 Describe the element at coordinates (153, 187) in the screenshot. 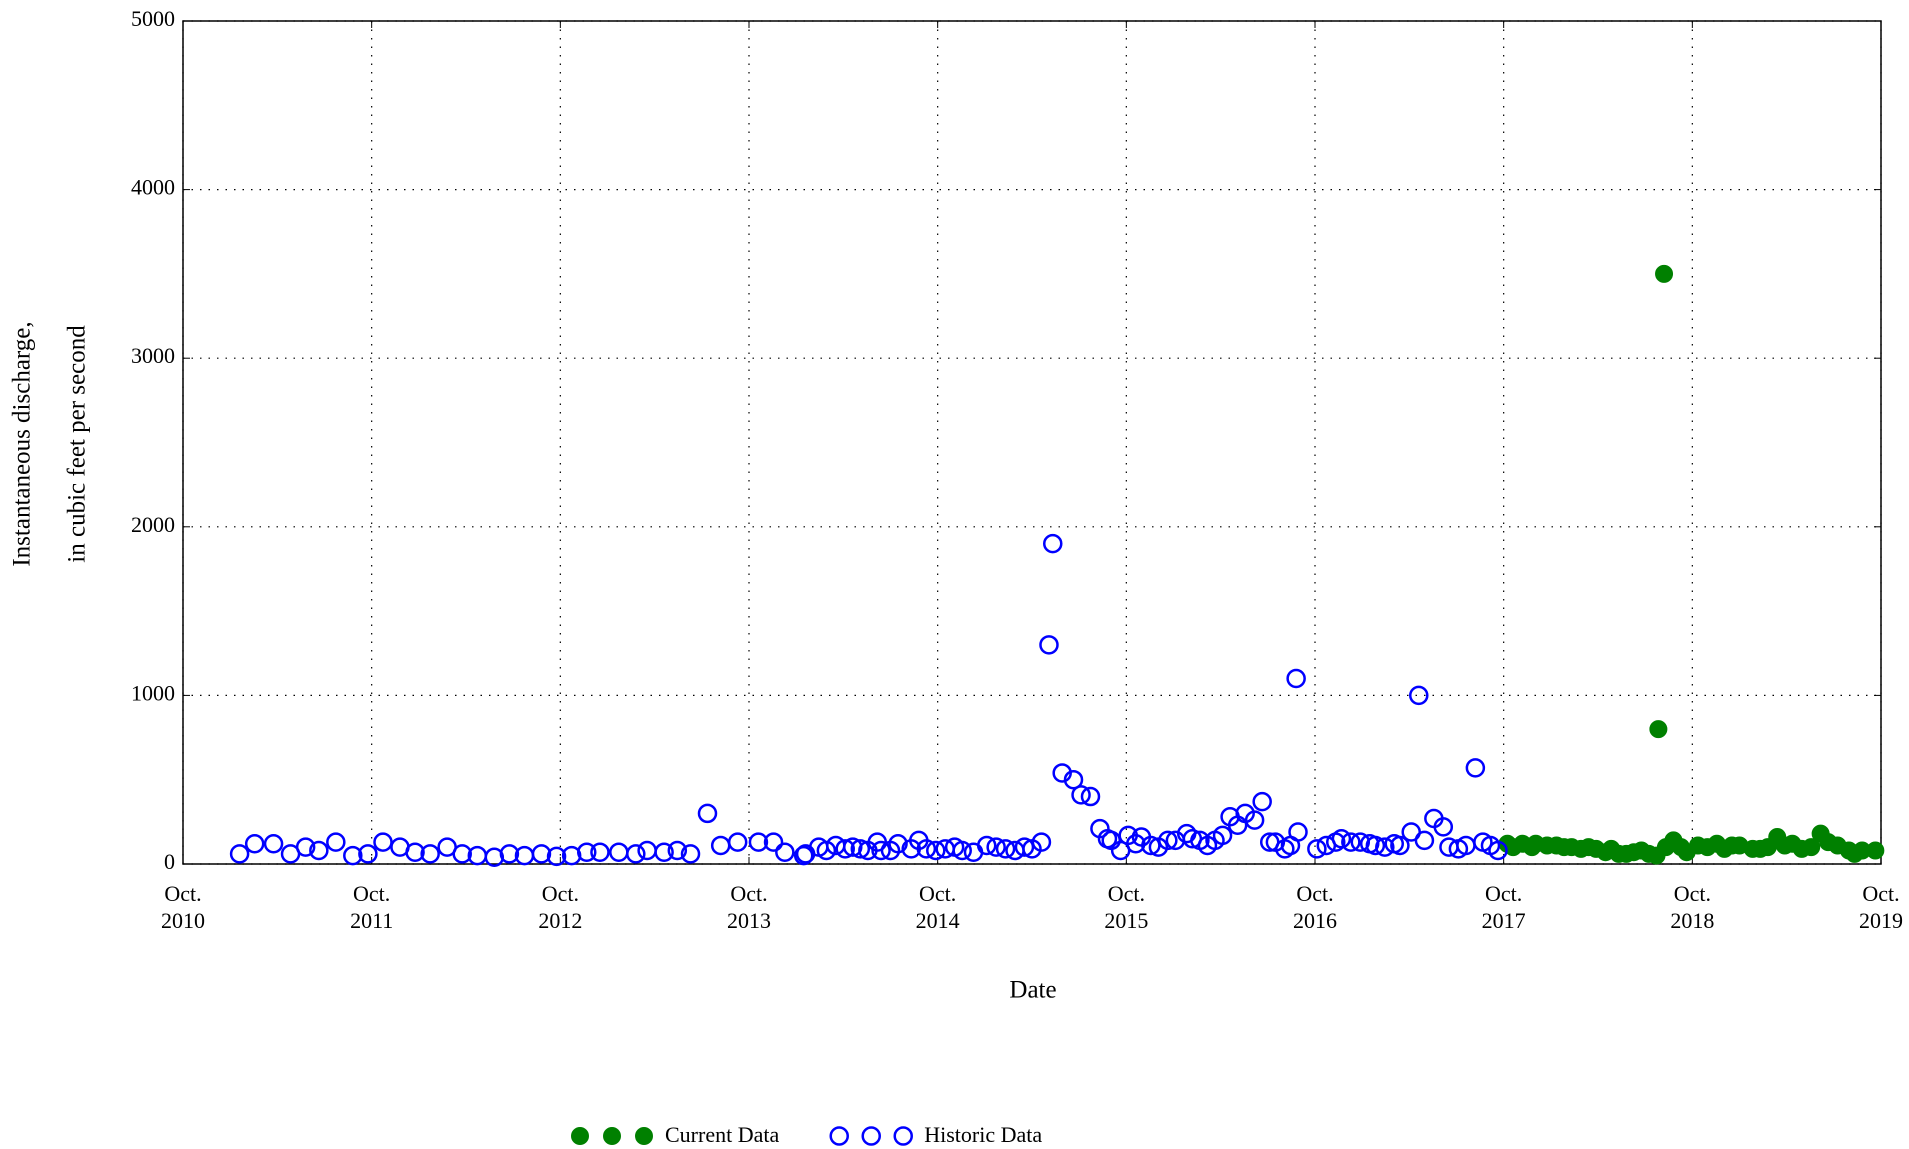

I see `y-tick-label: 4000` at that location.